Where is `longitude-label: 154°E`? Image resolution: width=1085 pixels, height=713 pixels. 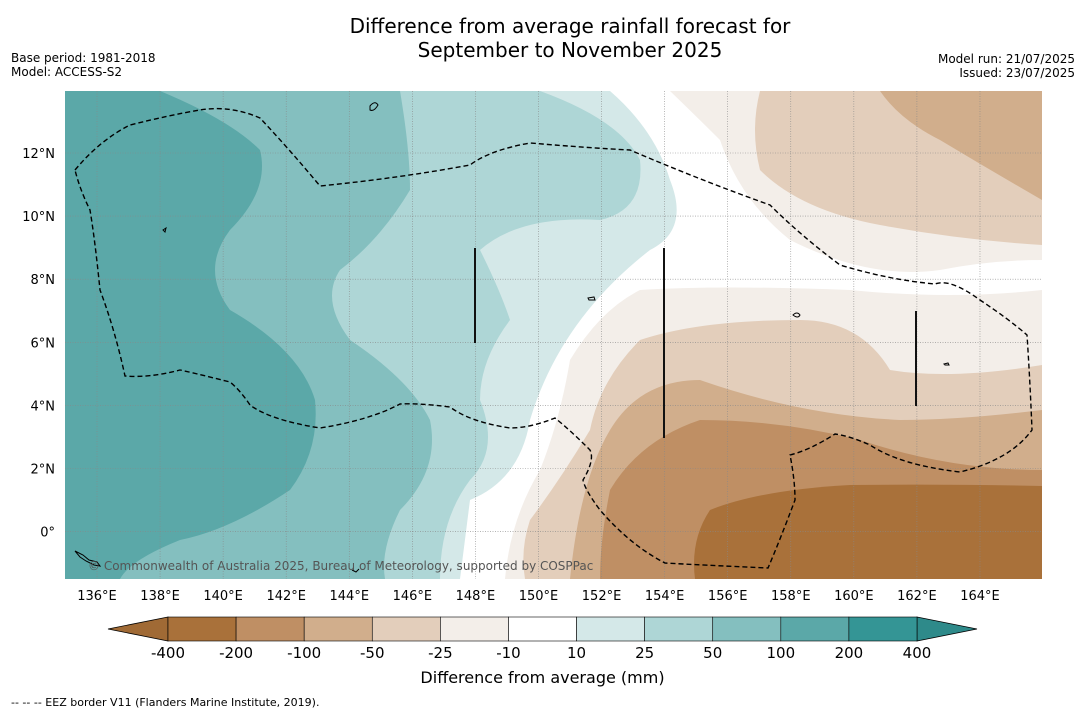 longitude-label: 154°E is located at coordinates (665, 596).